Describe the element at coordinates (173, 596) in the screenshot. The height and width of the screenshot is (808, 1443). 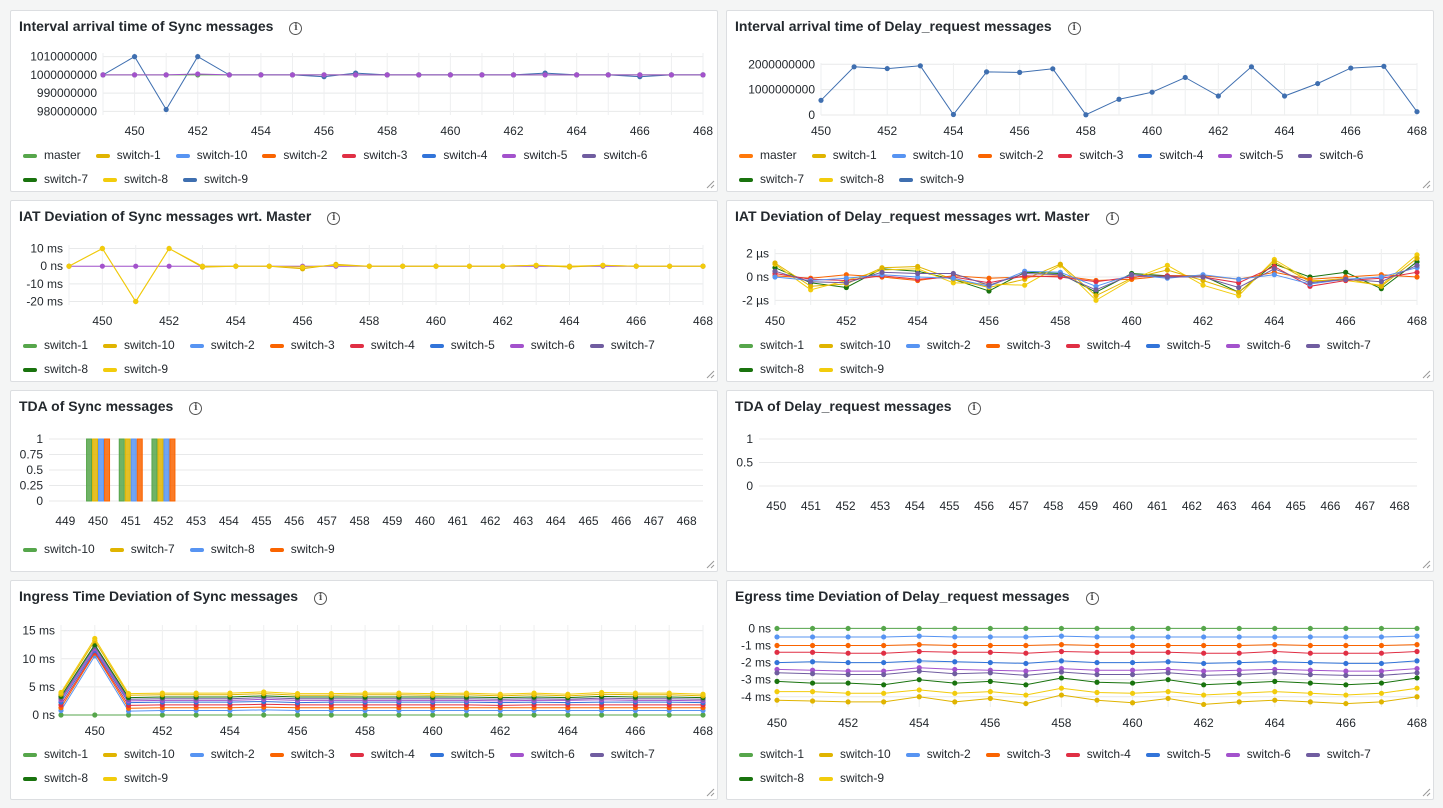
I see `panel-title: Ingress Time Deviation of Sync messages i` at that location.